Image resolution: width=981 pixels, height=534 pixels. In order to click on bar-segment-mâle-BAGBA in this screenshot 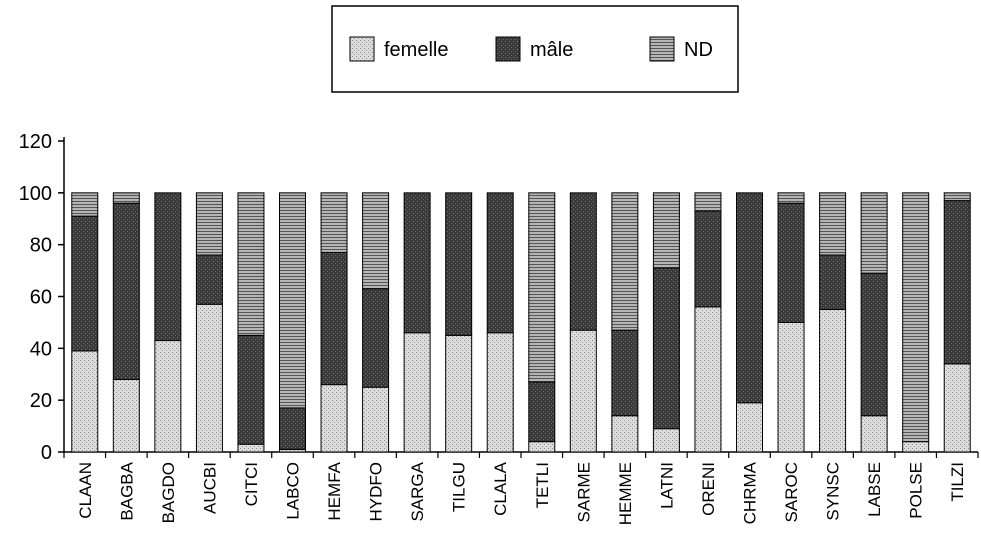, I will do `click(126, 291)`.